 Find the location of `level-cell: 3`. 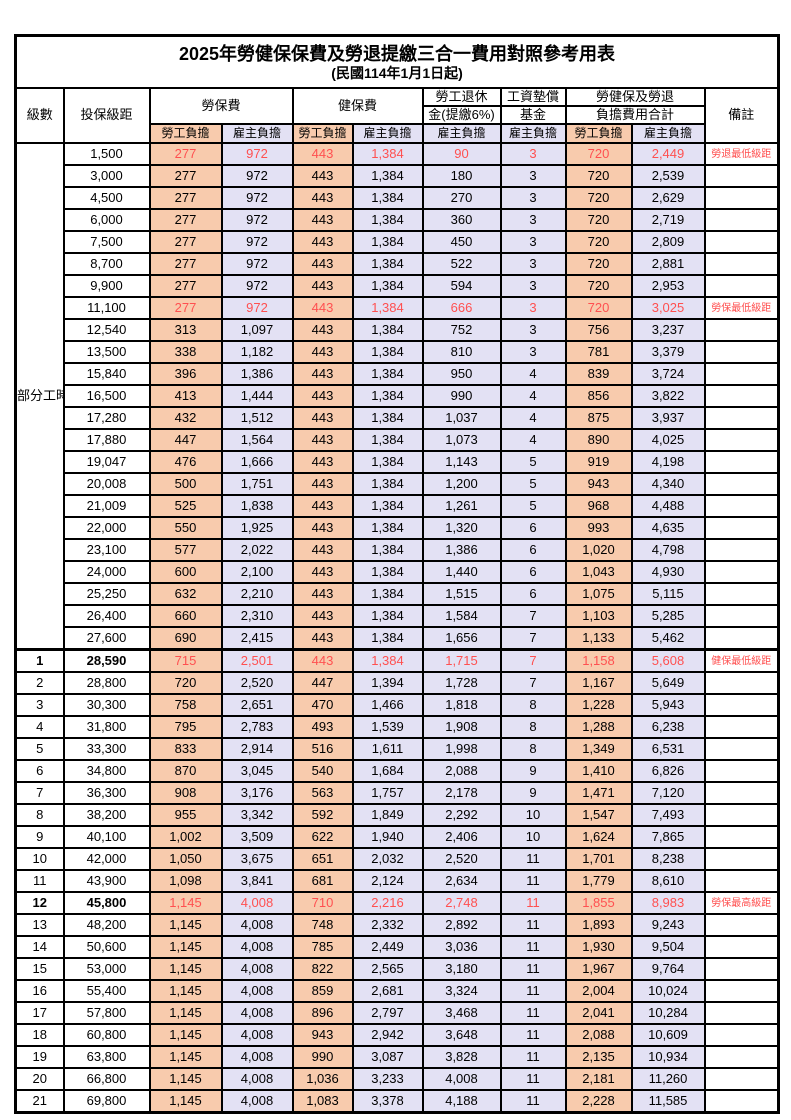

level-cell: 3 is located at coordinates (39, 705).